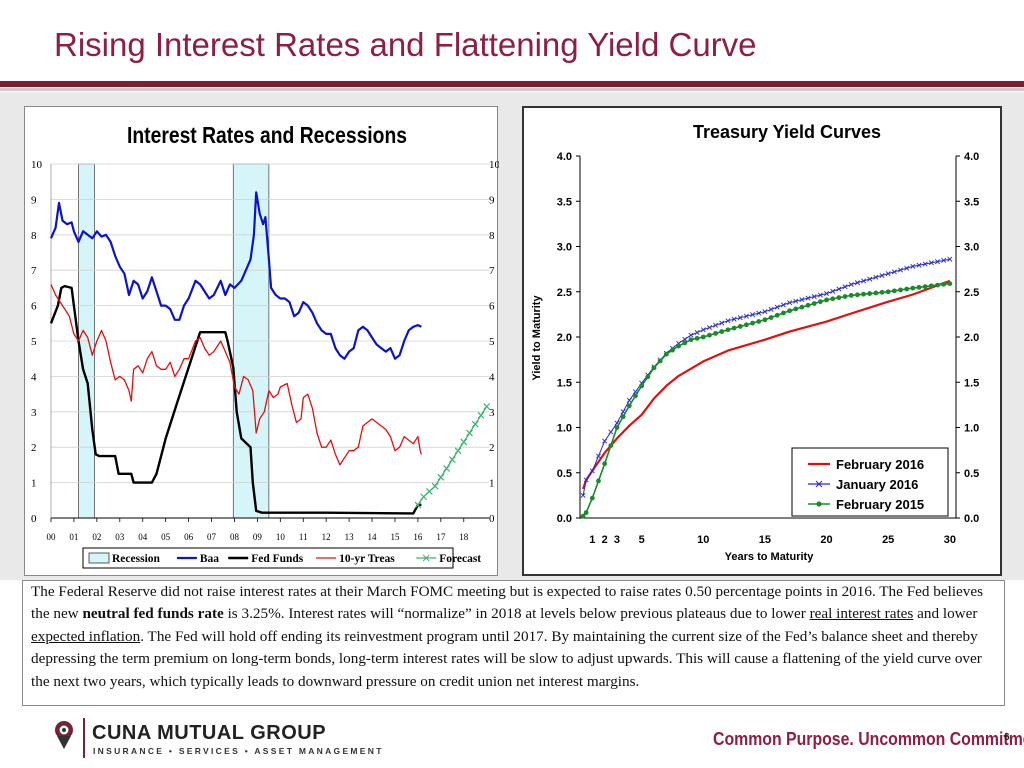 This screenshot has height=768, width=1024. What do you see at coordinates (770, 557) in the screenshot?
I see `x-axis-label: Years to Maturity` at bounding box center [770, 557].